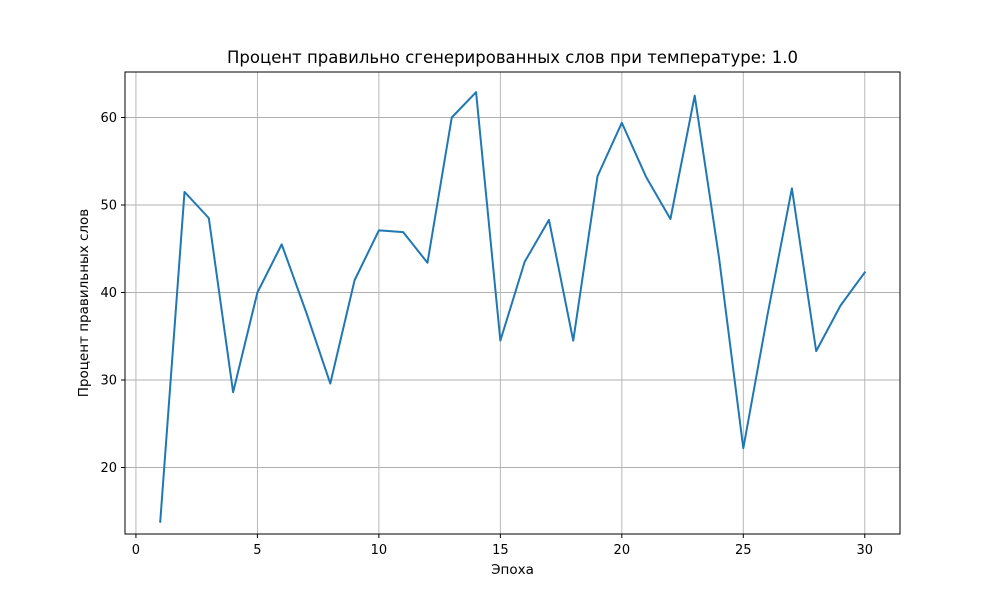  Describe the element at coordinates (864, 550) in the screenshot. I see `x-tick-label: 30` at that location.